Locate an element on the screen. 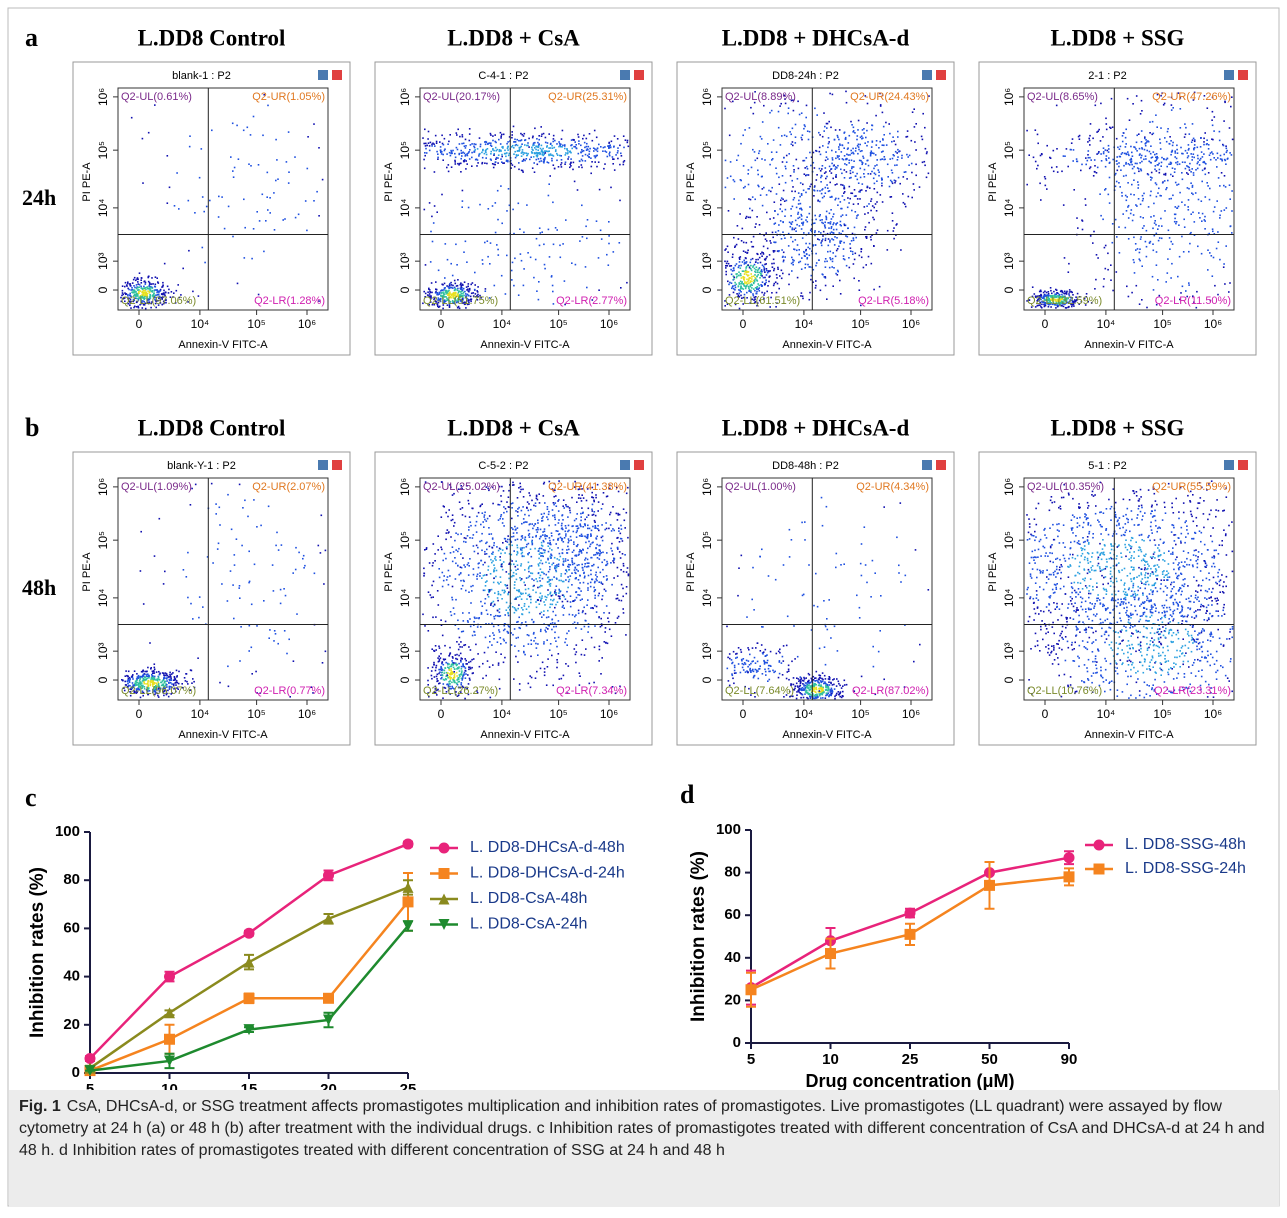 This screenshot has height=1218, width=1287. quadrant-label: Q2-UR(2.07%) is located at coordinates (288, 487).